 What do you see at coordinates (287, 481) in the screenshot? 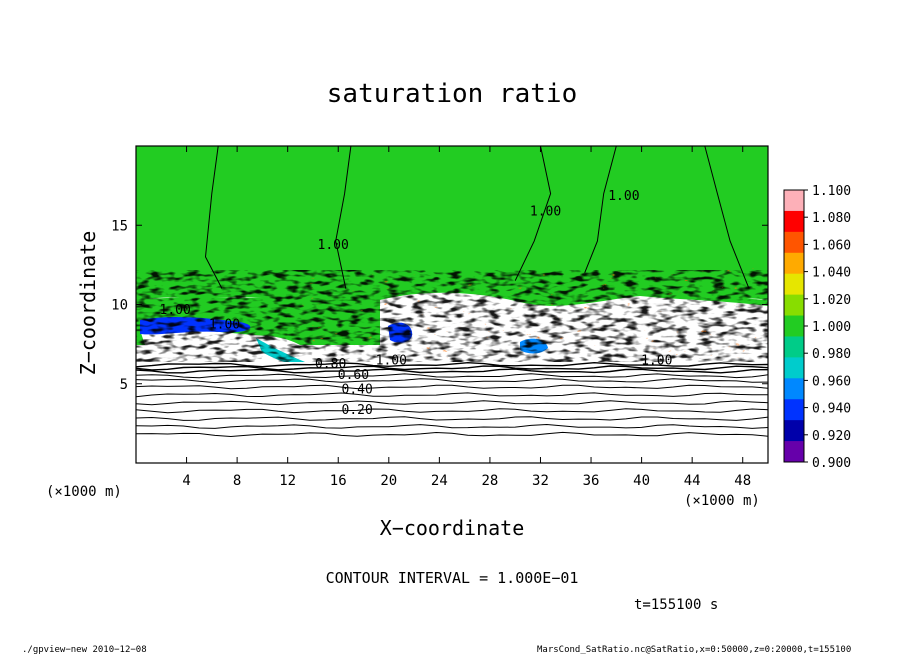
I see `x-tick-label: 12` at bounding box center [287, 481].